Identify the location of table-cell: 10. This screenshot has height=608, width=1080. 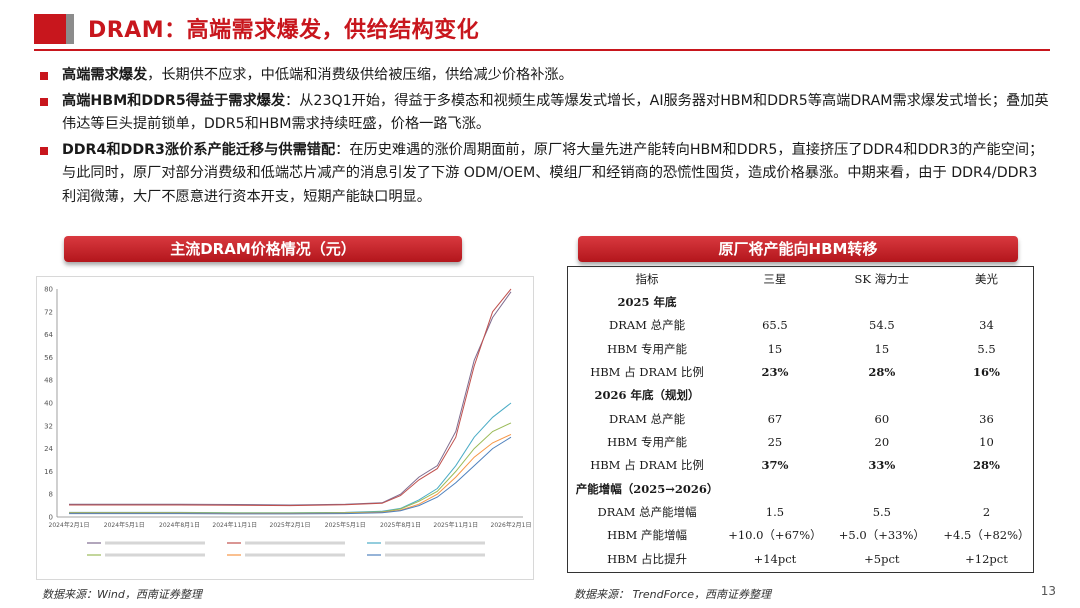
(986, 442).